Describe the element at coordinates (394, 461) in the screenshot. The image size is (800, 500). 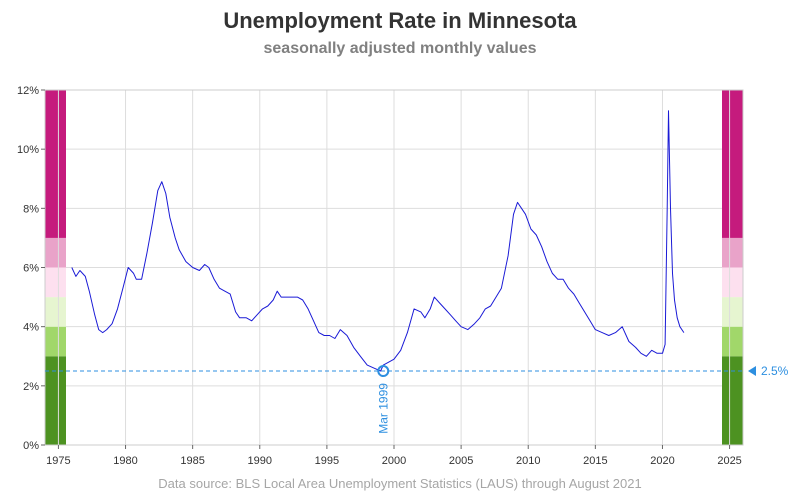
I see `x-tick-label: 2000` at that location.